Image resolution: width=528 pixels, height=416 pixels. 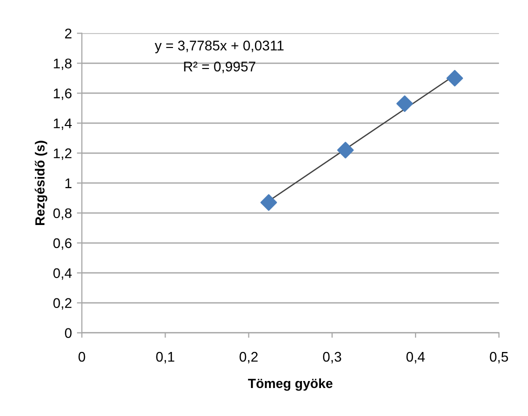 What do you see at coordinates (220, 68) in the screenshot?
I see `annotation: R² = 0,9957` at bounding box center [220, 68].